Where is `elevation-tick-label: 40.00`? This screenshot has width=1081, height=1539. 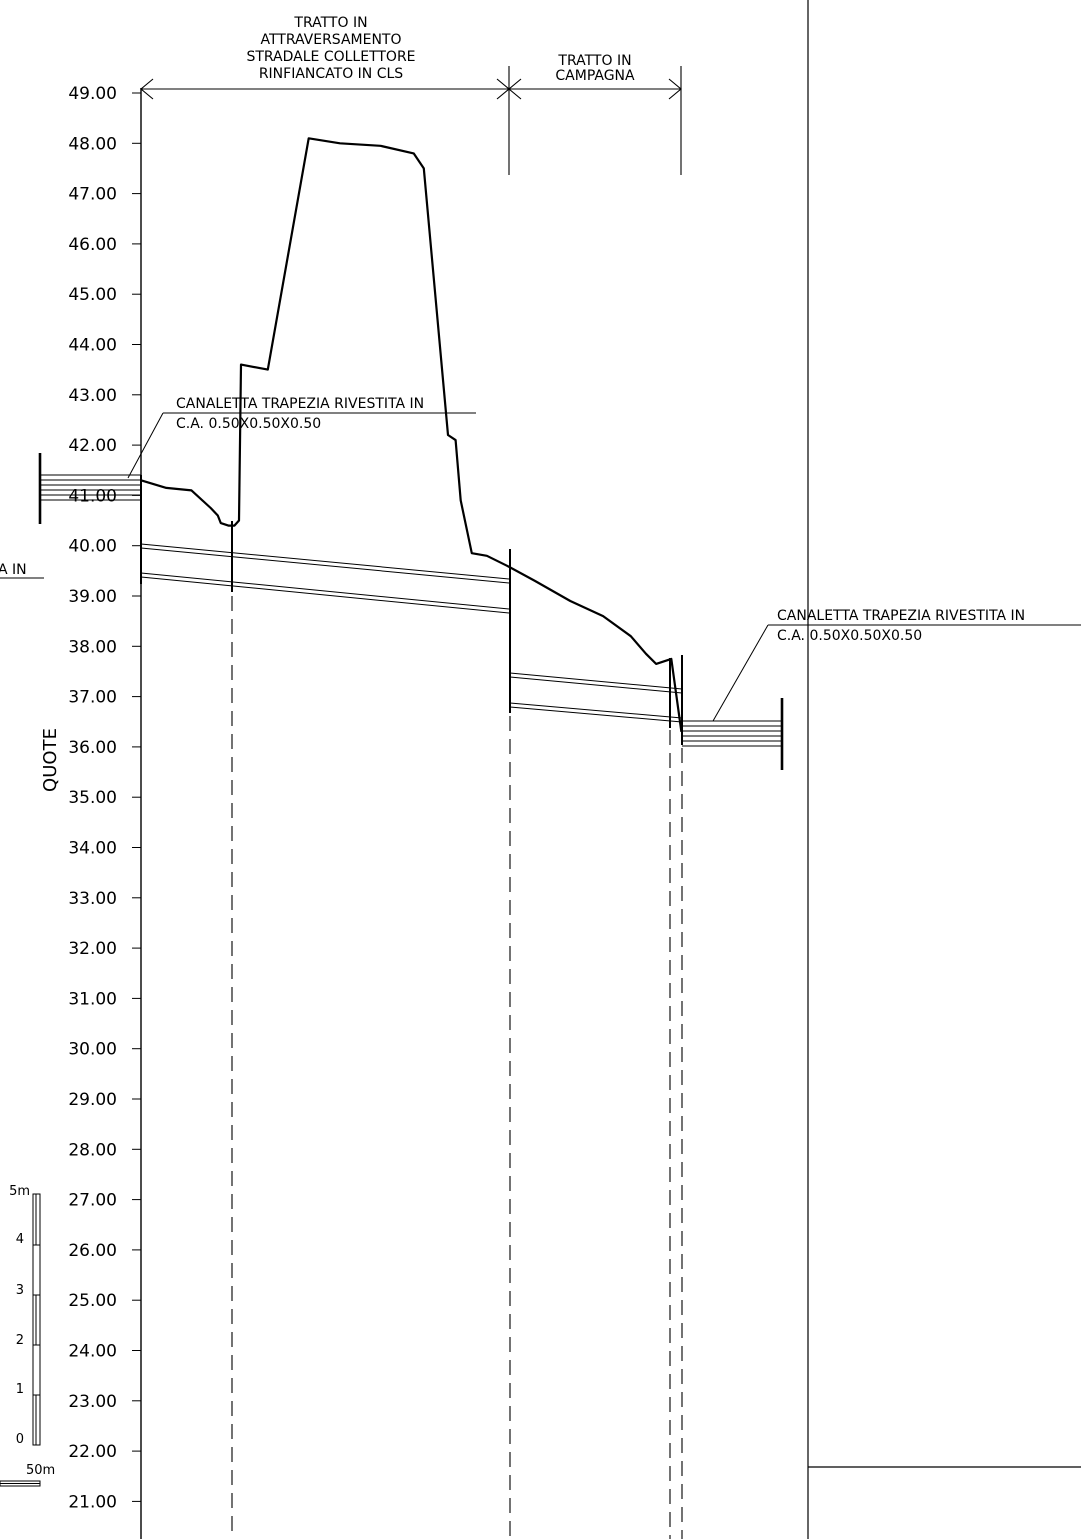
elevation-tick-label: 40.00 is located at coordinates (92, 547).